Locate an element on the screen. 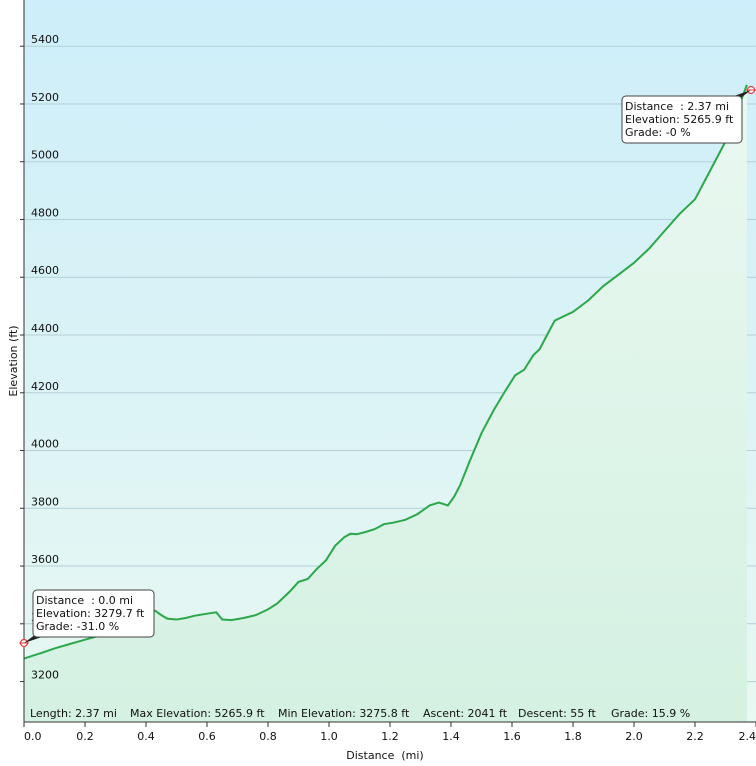  start-tooltip-box is located at coordinates (93, 613).